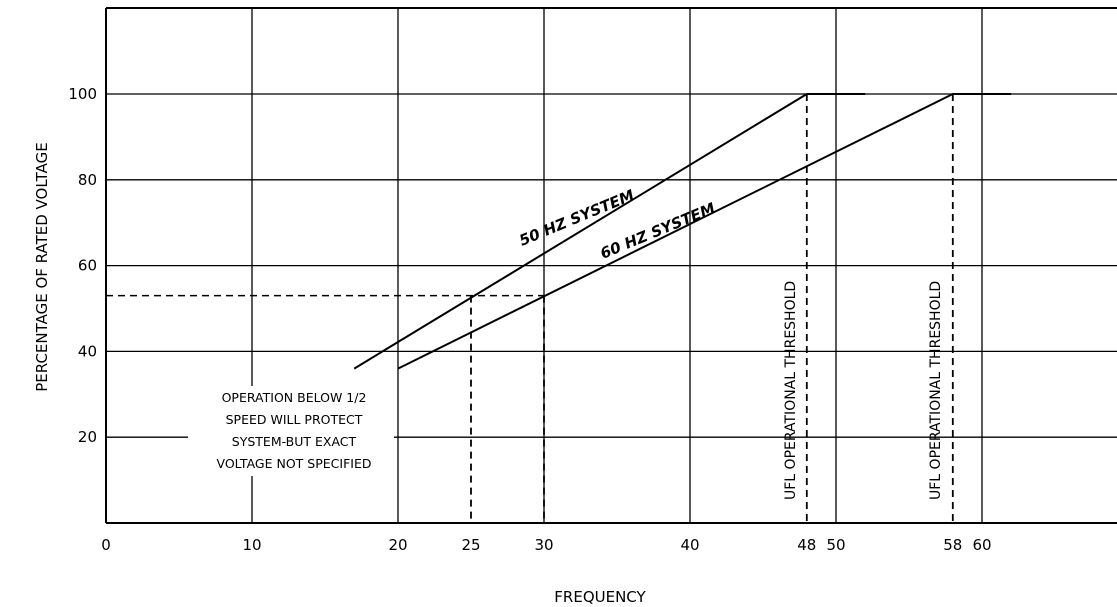  I want to click on y-tick-label: 20, so click(87, 437).